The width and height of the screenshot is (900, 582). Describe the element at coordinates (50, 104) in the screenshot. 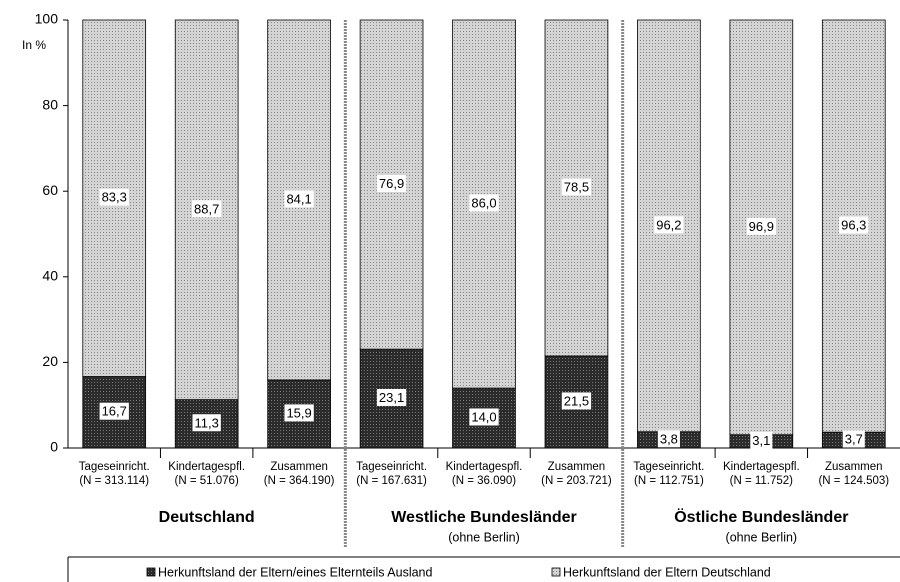

I see `y-tick-label: 80` at that location.